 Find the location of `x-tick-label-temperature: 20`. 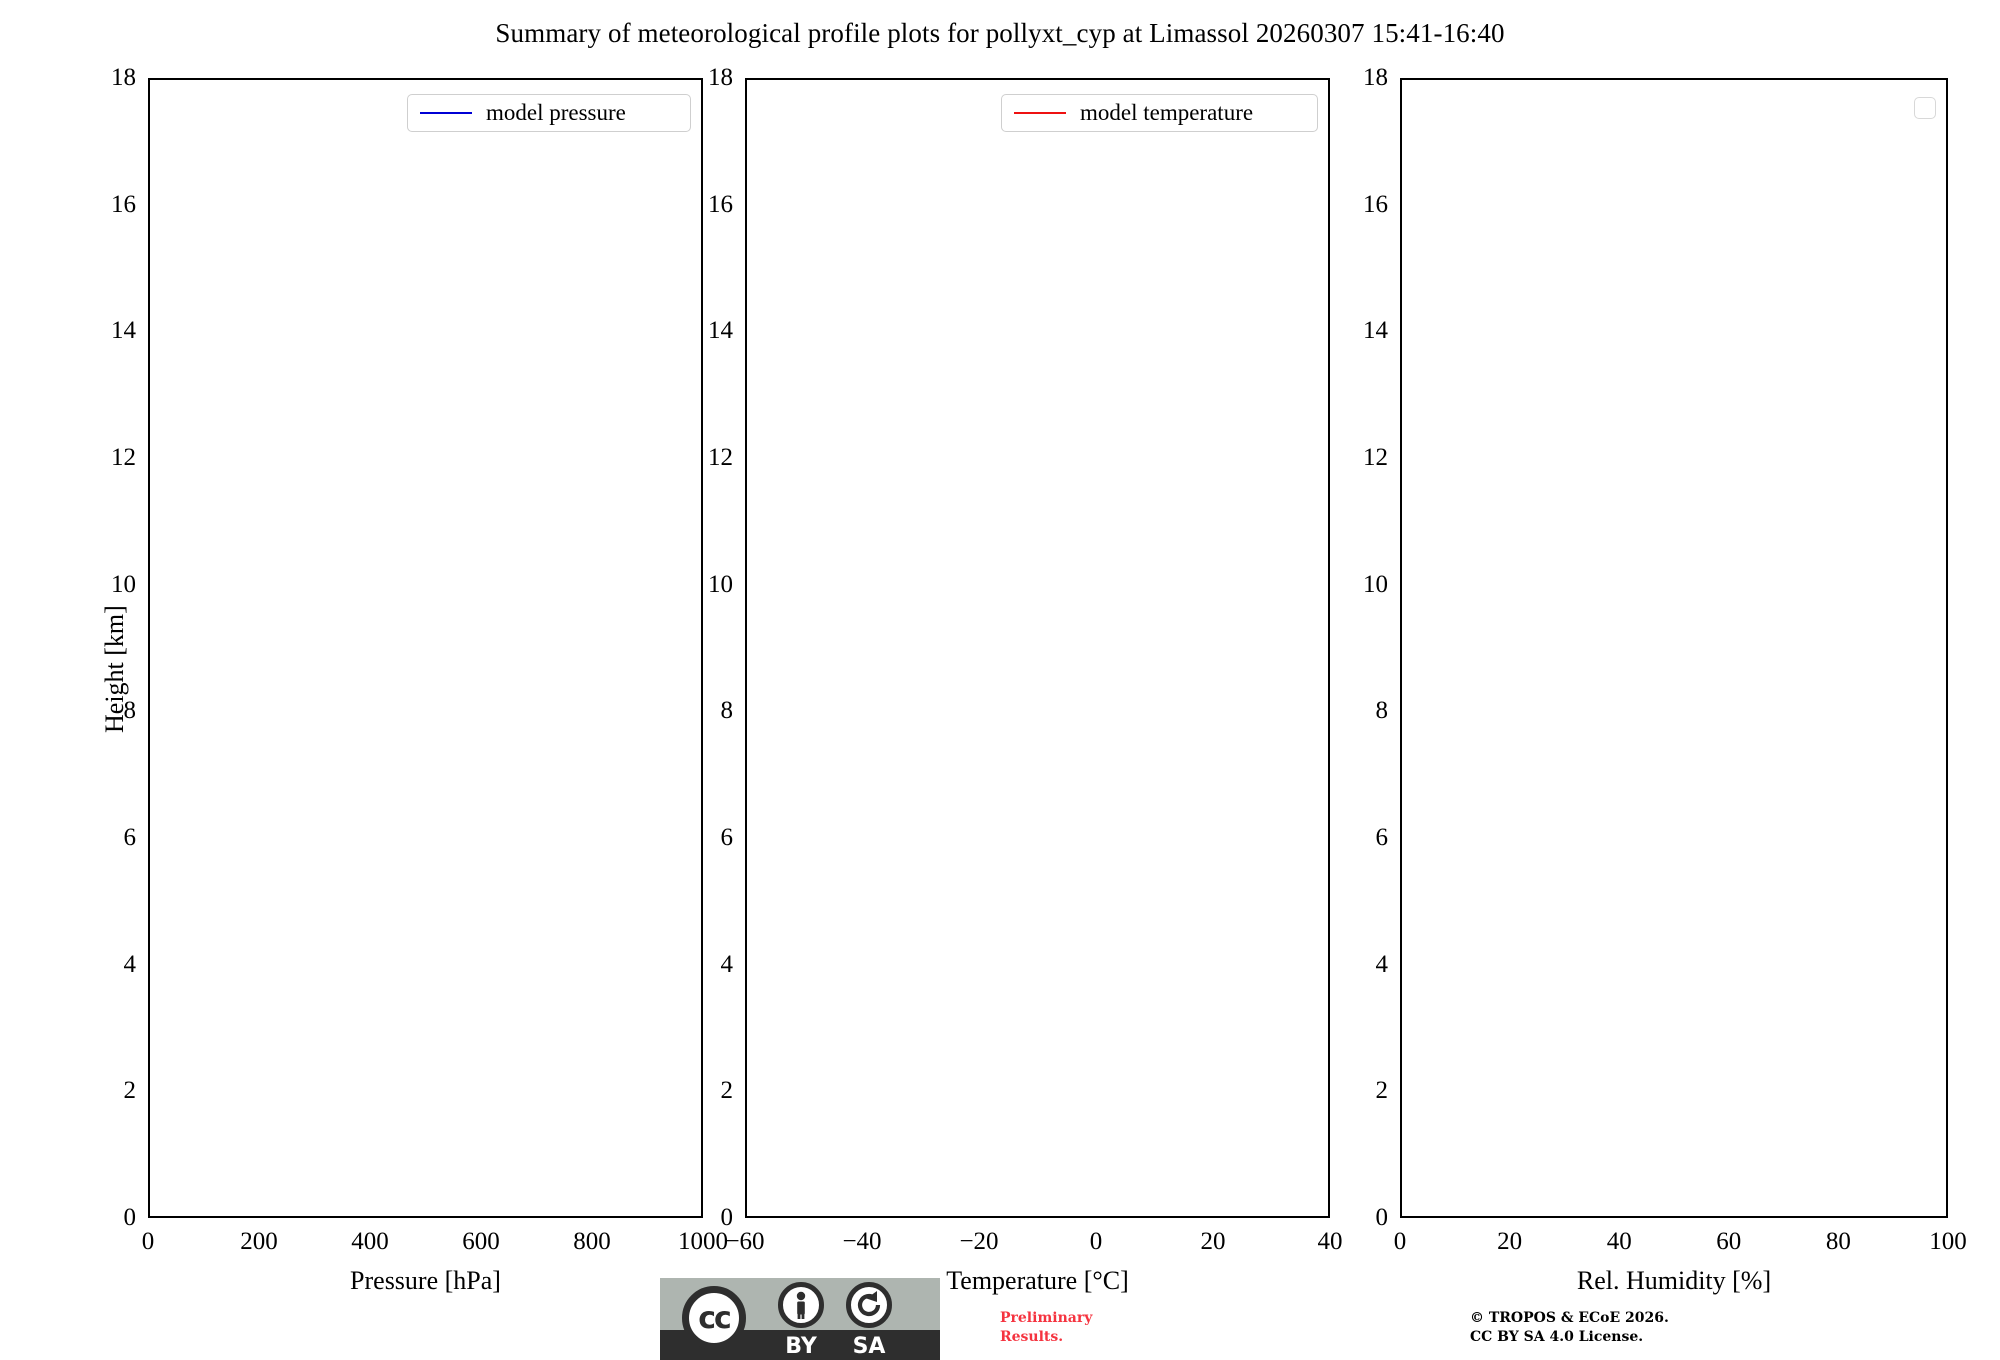

x-tick-label-temperature: 20 is located at coordinates (1213, 1241).